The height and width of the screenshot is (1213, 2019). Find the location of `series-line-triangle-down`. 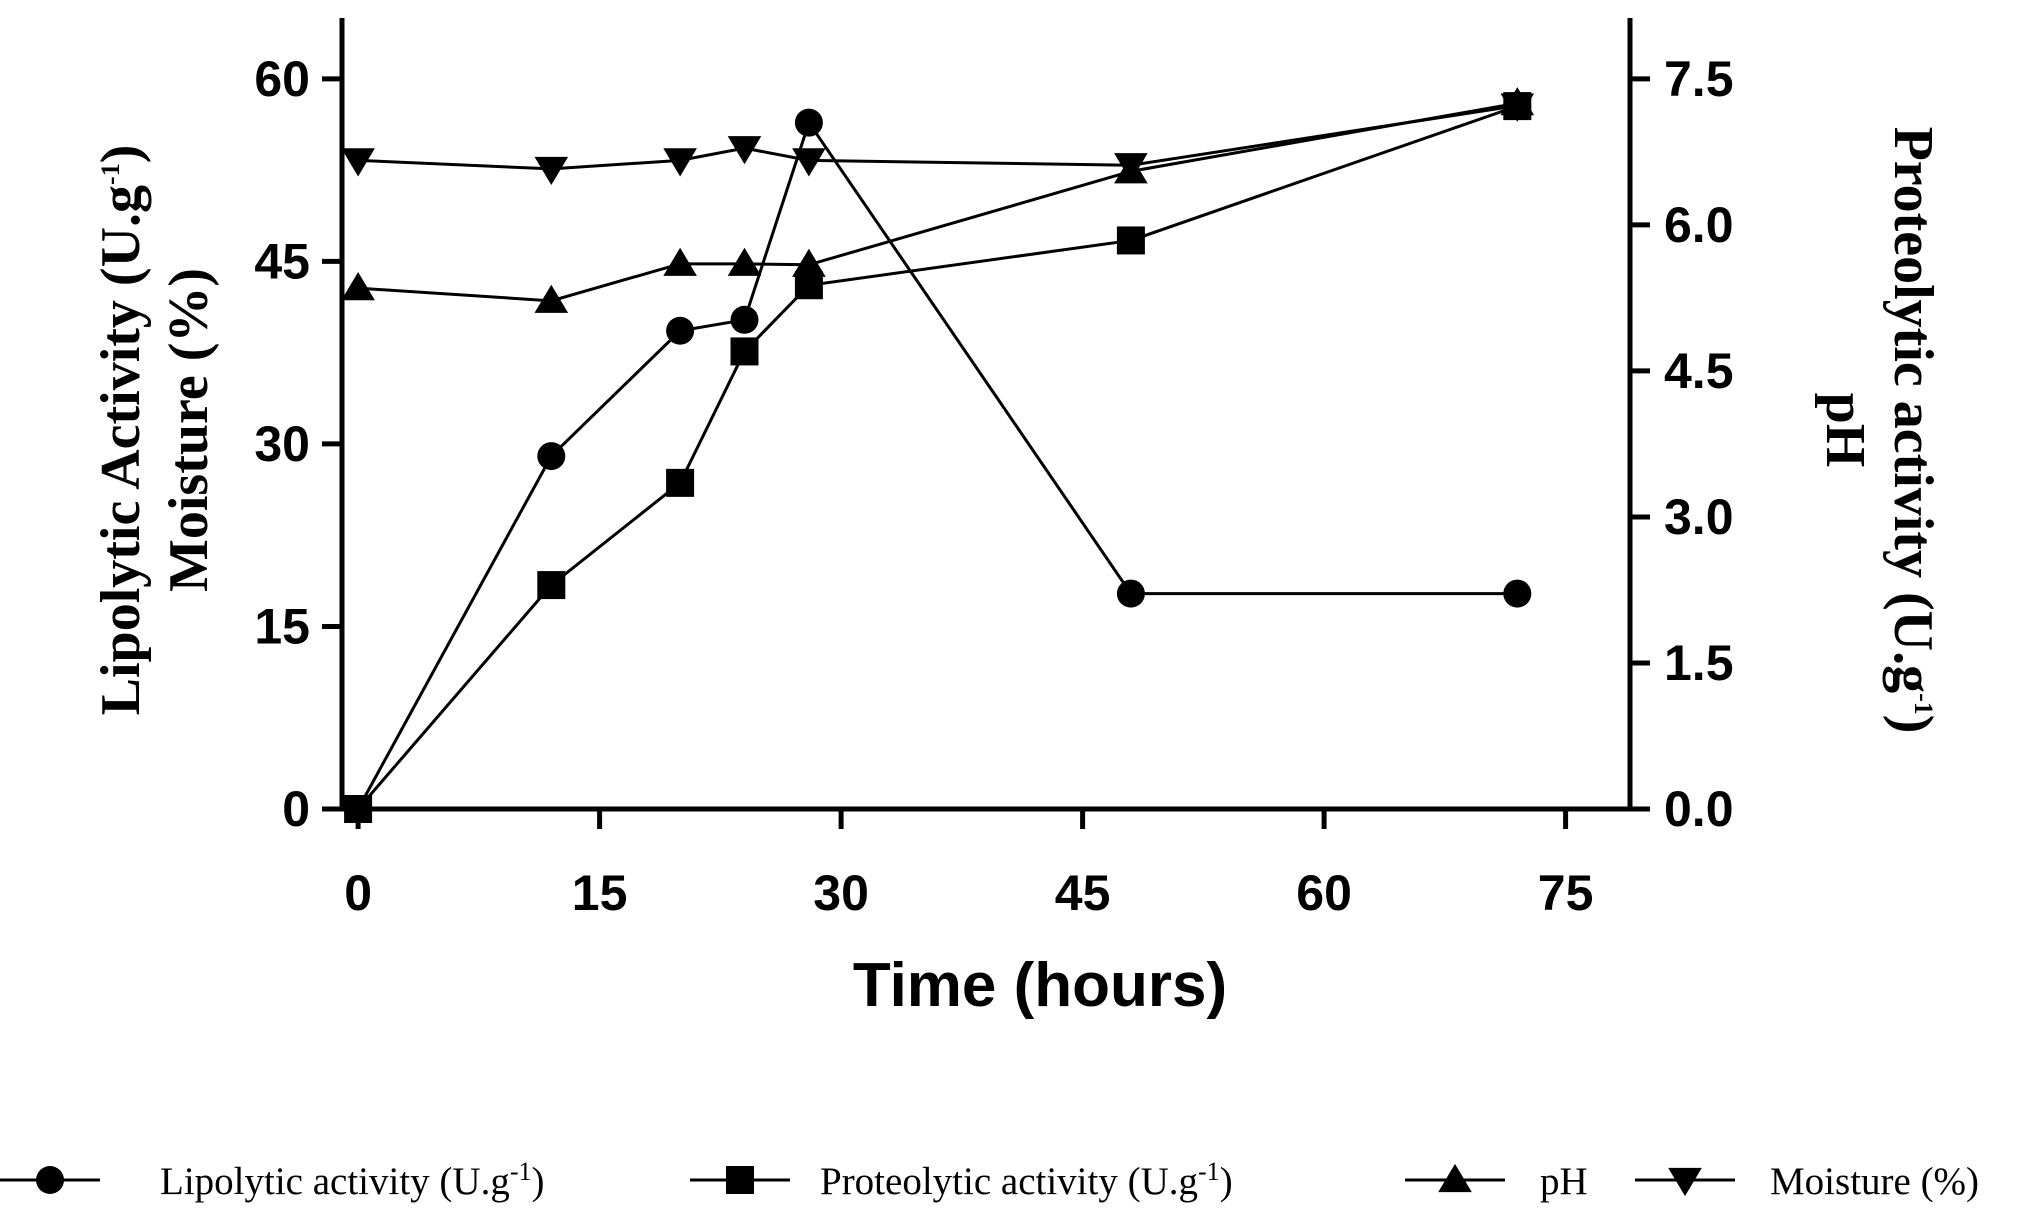

series-line-triangle-down is located at coordinates (938, 137).